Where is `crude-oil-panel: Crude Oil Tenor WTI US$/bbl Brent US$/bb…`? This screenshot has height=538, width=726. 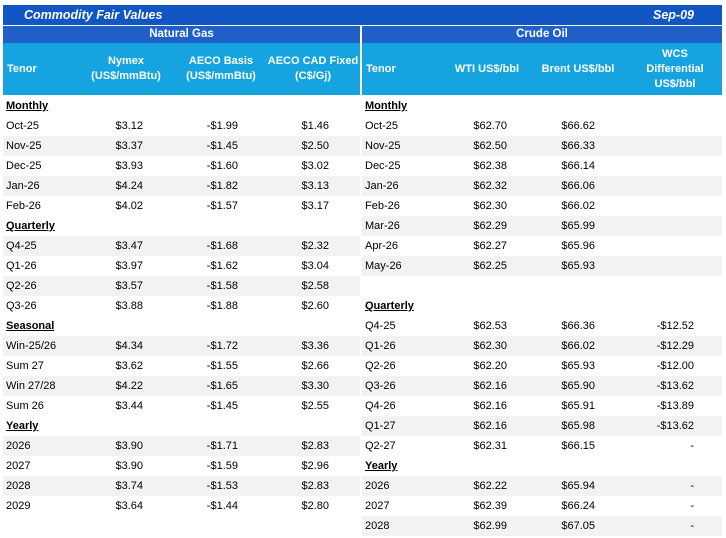
crude-oil-panel: Crude Oil Tenor WTI US$/bbl Brent US$/bb… is located at coordinates (542, 60).